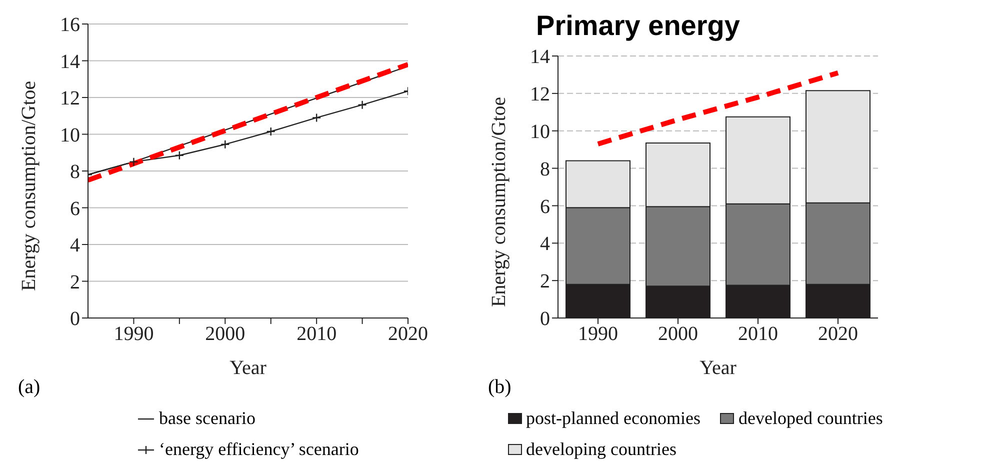 The image size is (984, 470). I want to click on chart-title: Primary energy, so click(638, 26).